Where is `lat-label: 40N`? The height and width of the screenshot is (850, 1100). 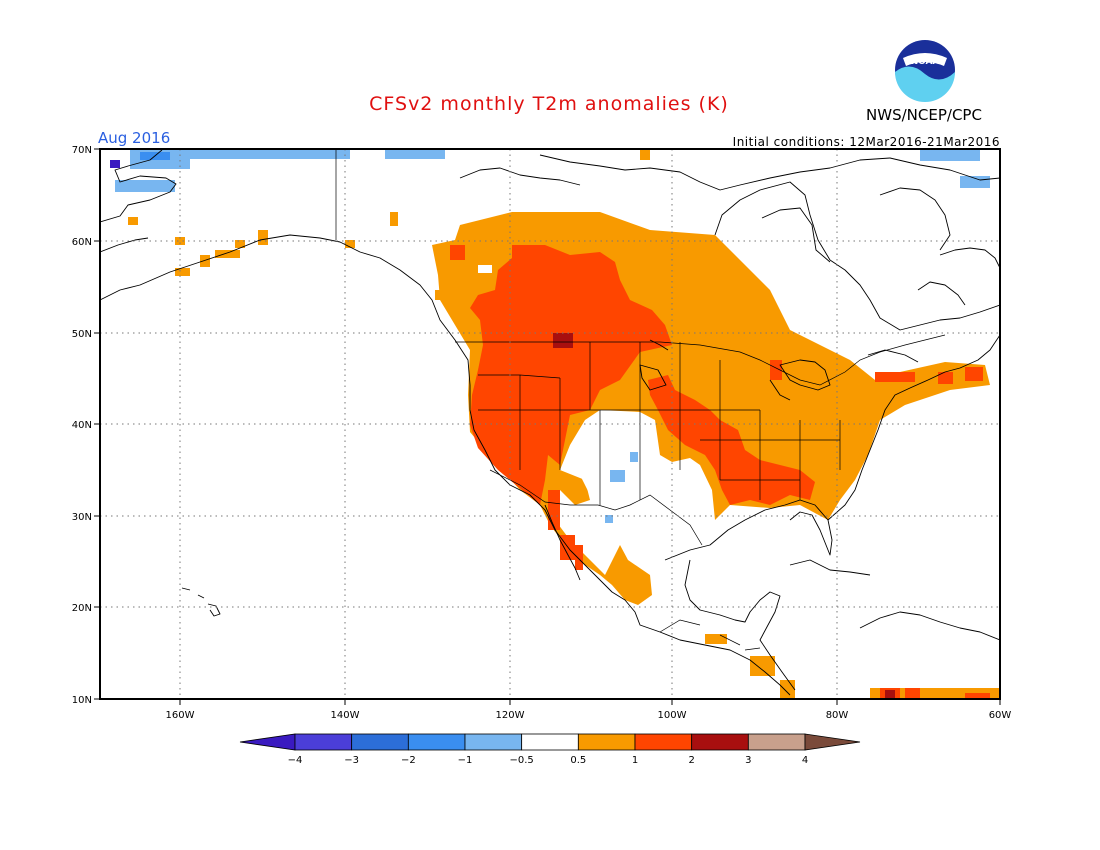 lat-label: 40N is located at coordinates (82, 425).